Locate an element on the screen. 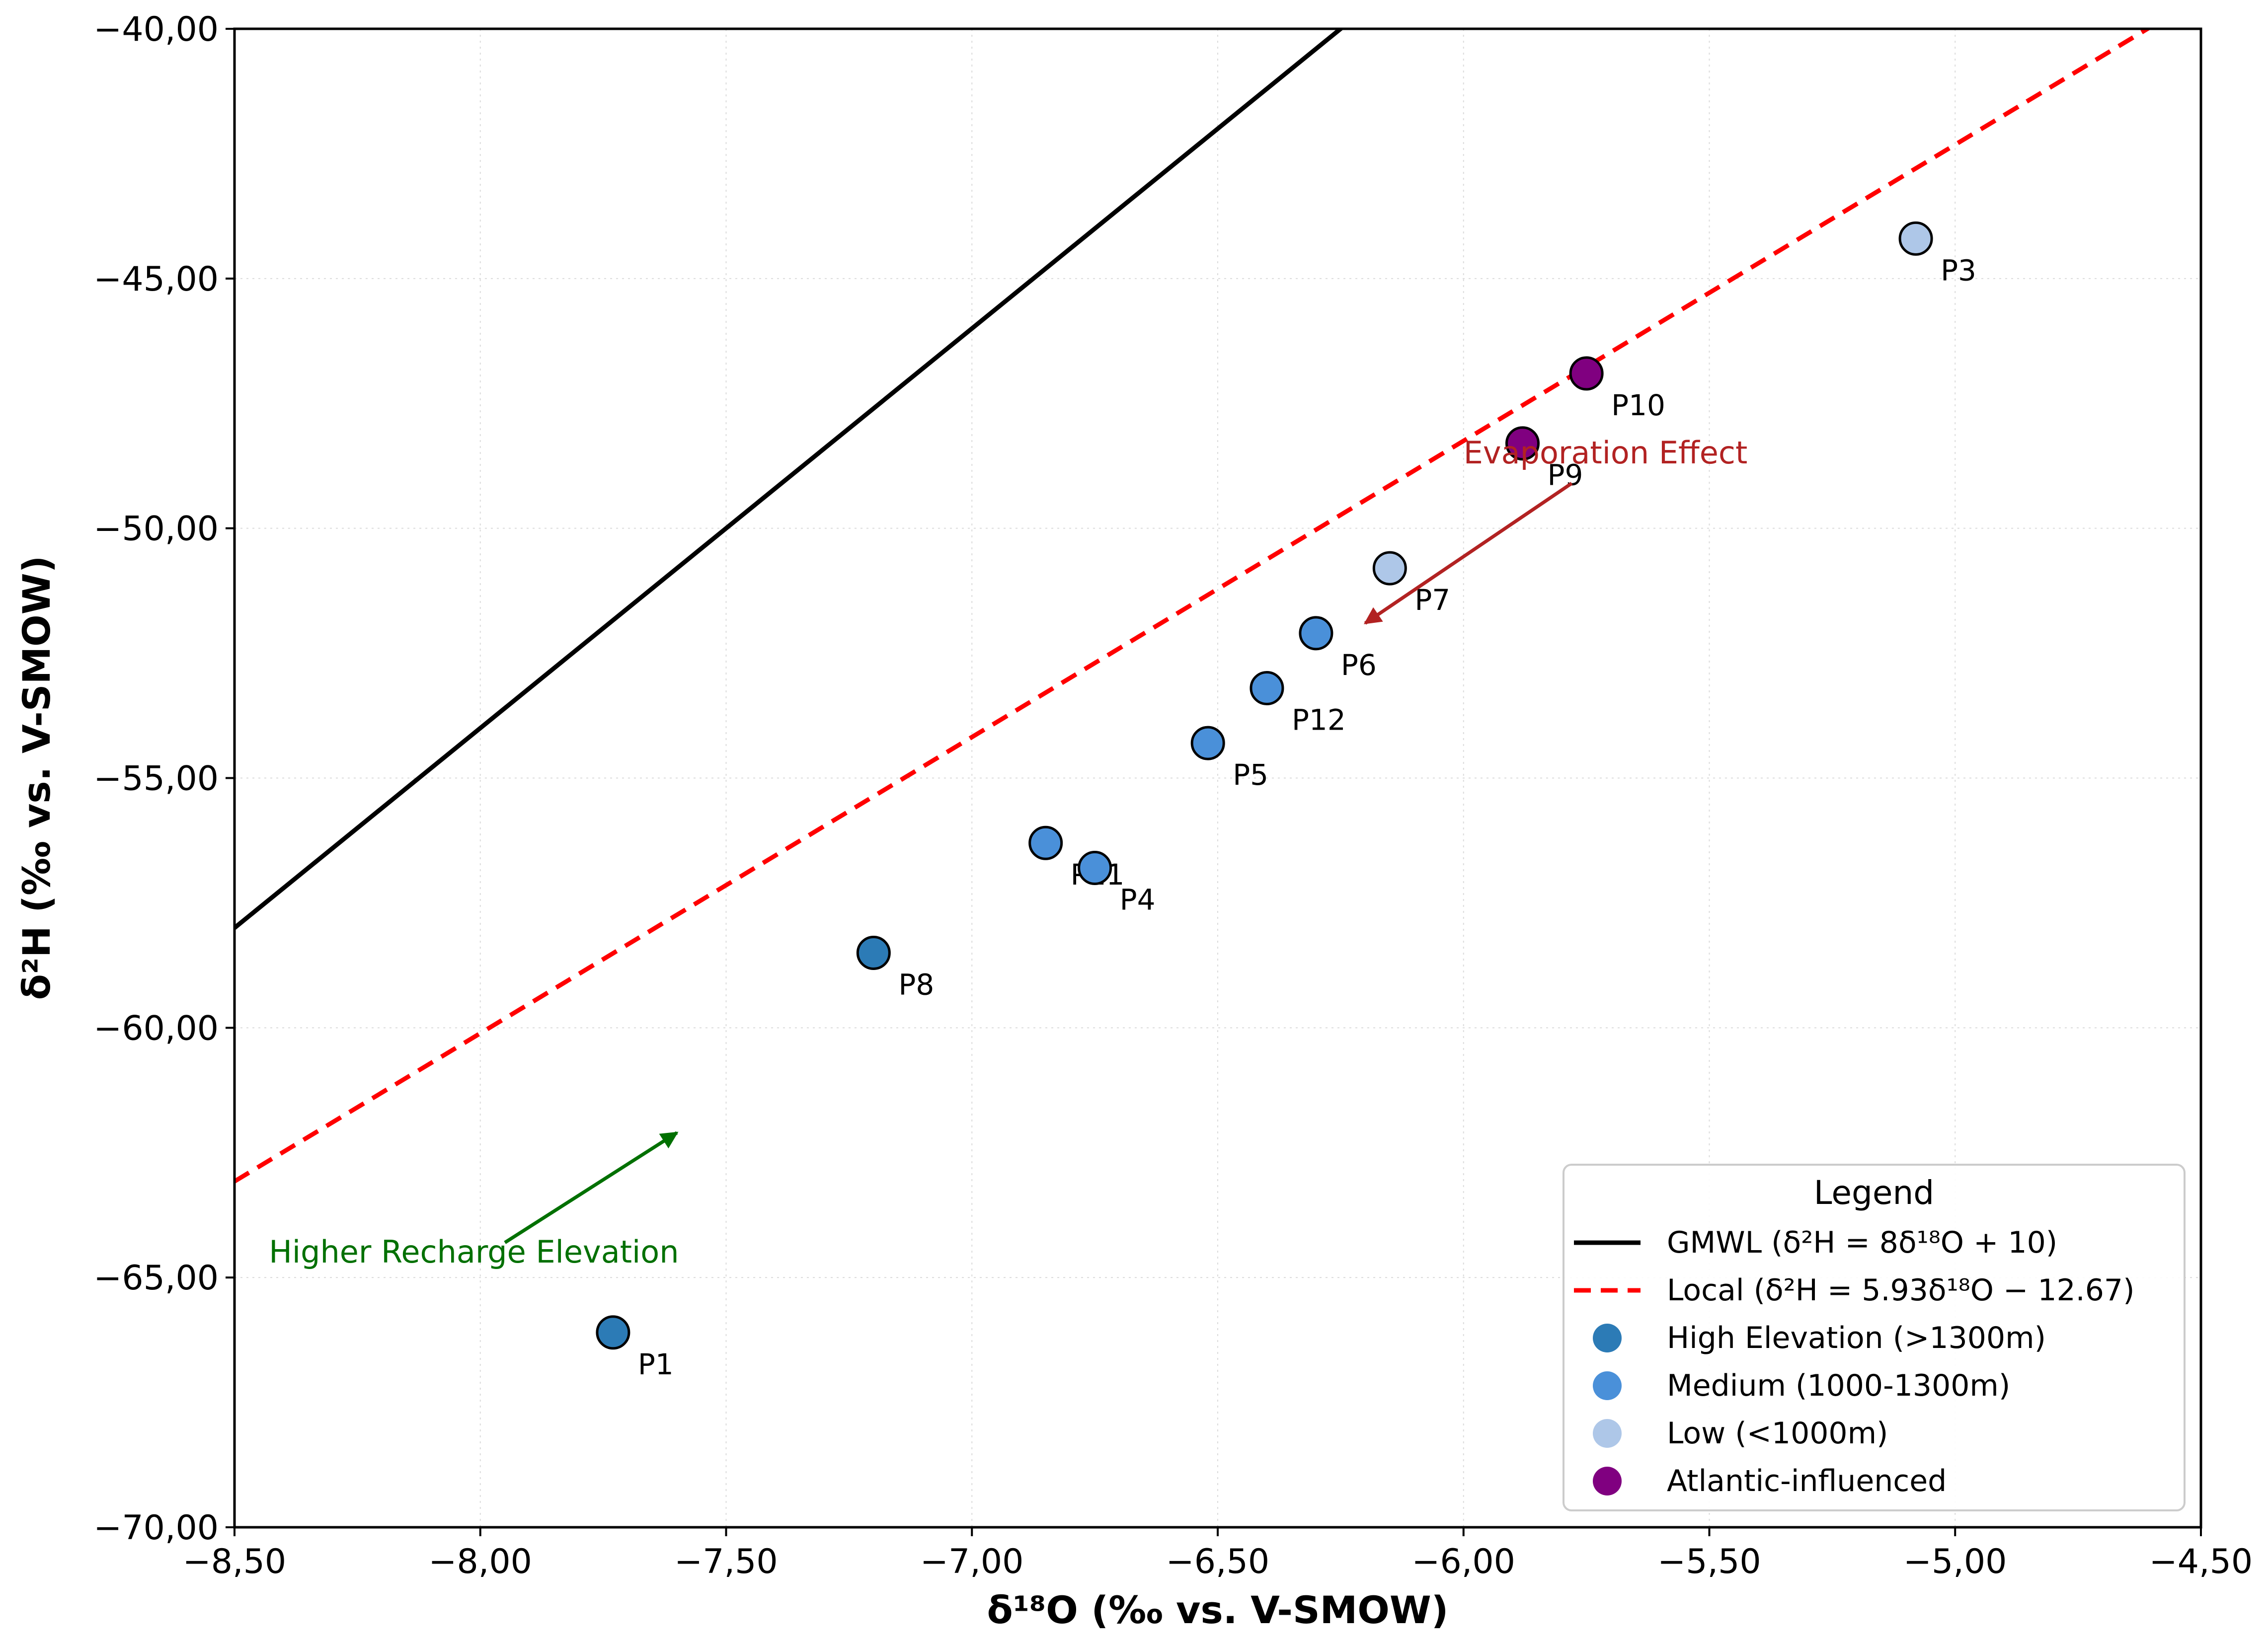 The height and width of the screenshot is (1643, 2268). point-label-p5: P5 is located at coordinates (1251, 775).